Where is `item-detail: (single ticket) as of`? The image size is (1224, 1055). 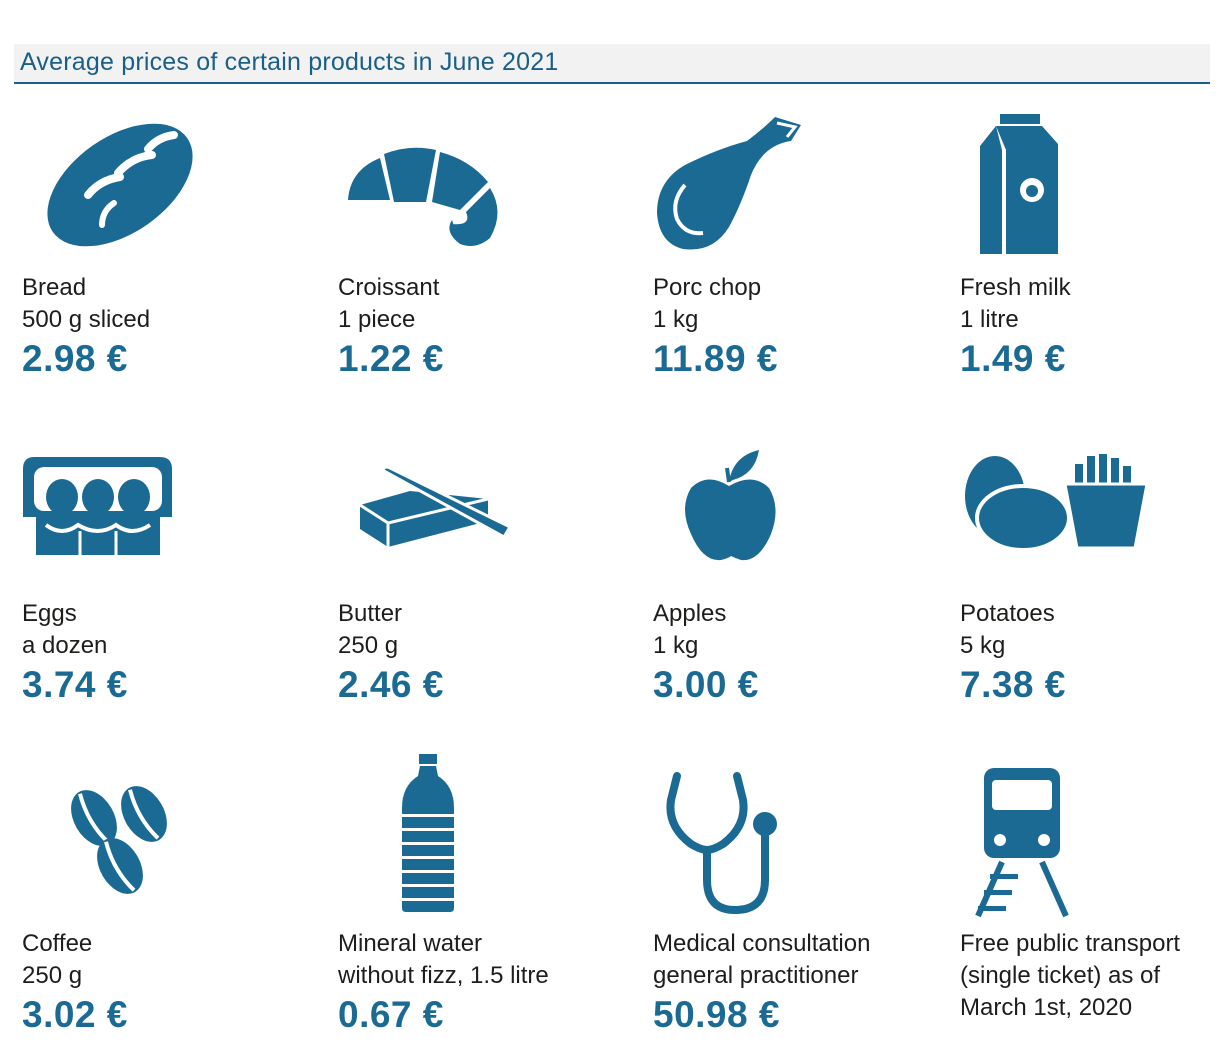
item-detail: (single ticket) as of is located at coordinates (1060, 975).